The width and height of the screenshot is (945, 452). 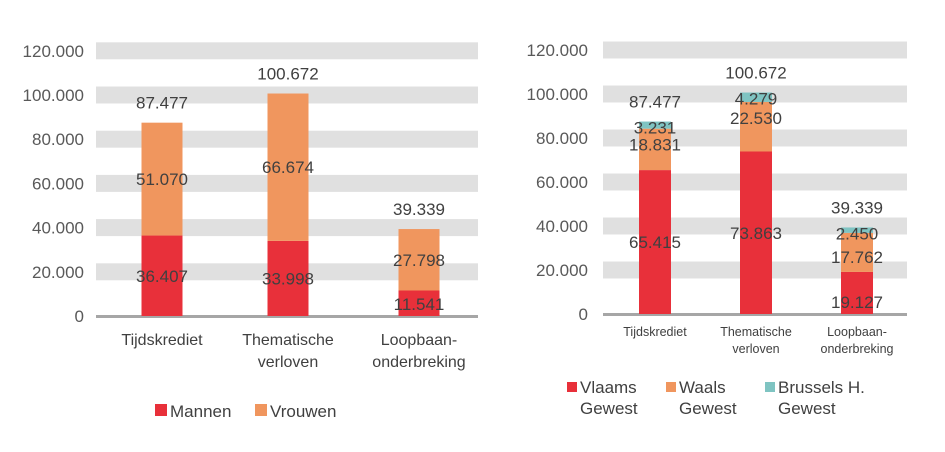 I want to click on data-label: 4.279, so click(x=756, y=99).